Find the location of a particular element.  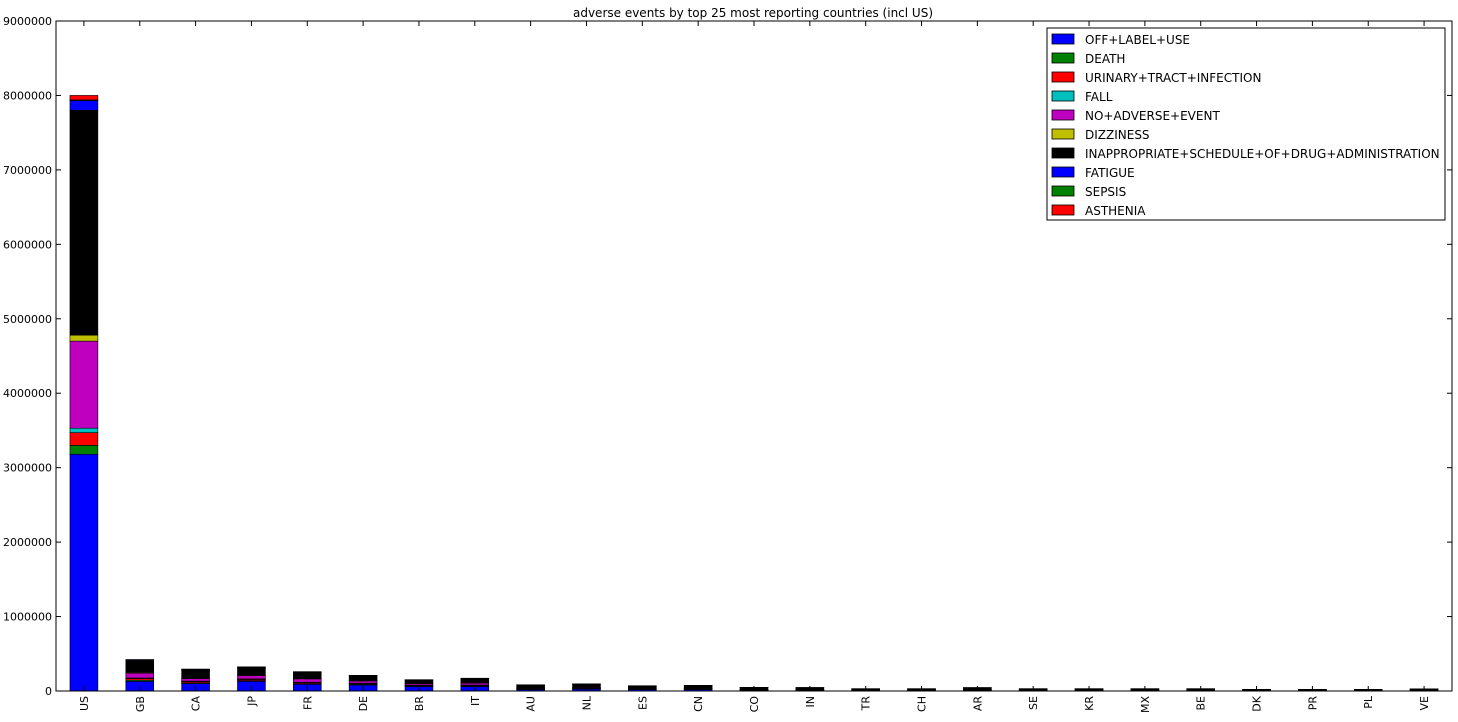

x-tick-label: CN is located at coordinates (698, 704).